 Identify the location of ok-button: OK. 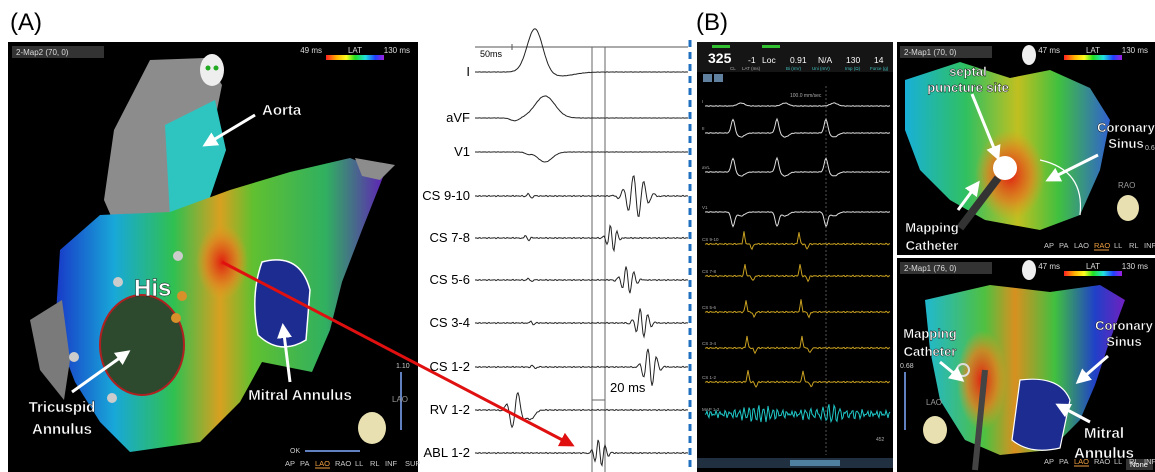
(295, 451).